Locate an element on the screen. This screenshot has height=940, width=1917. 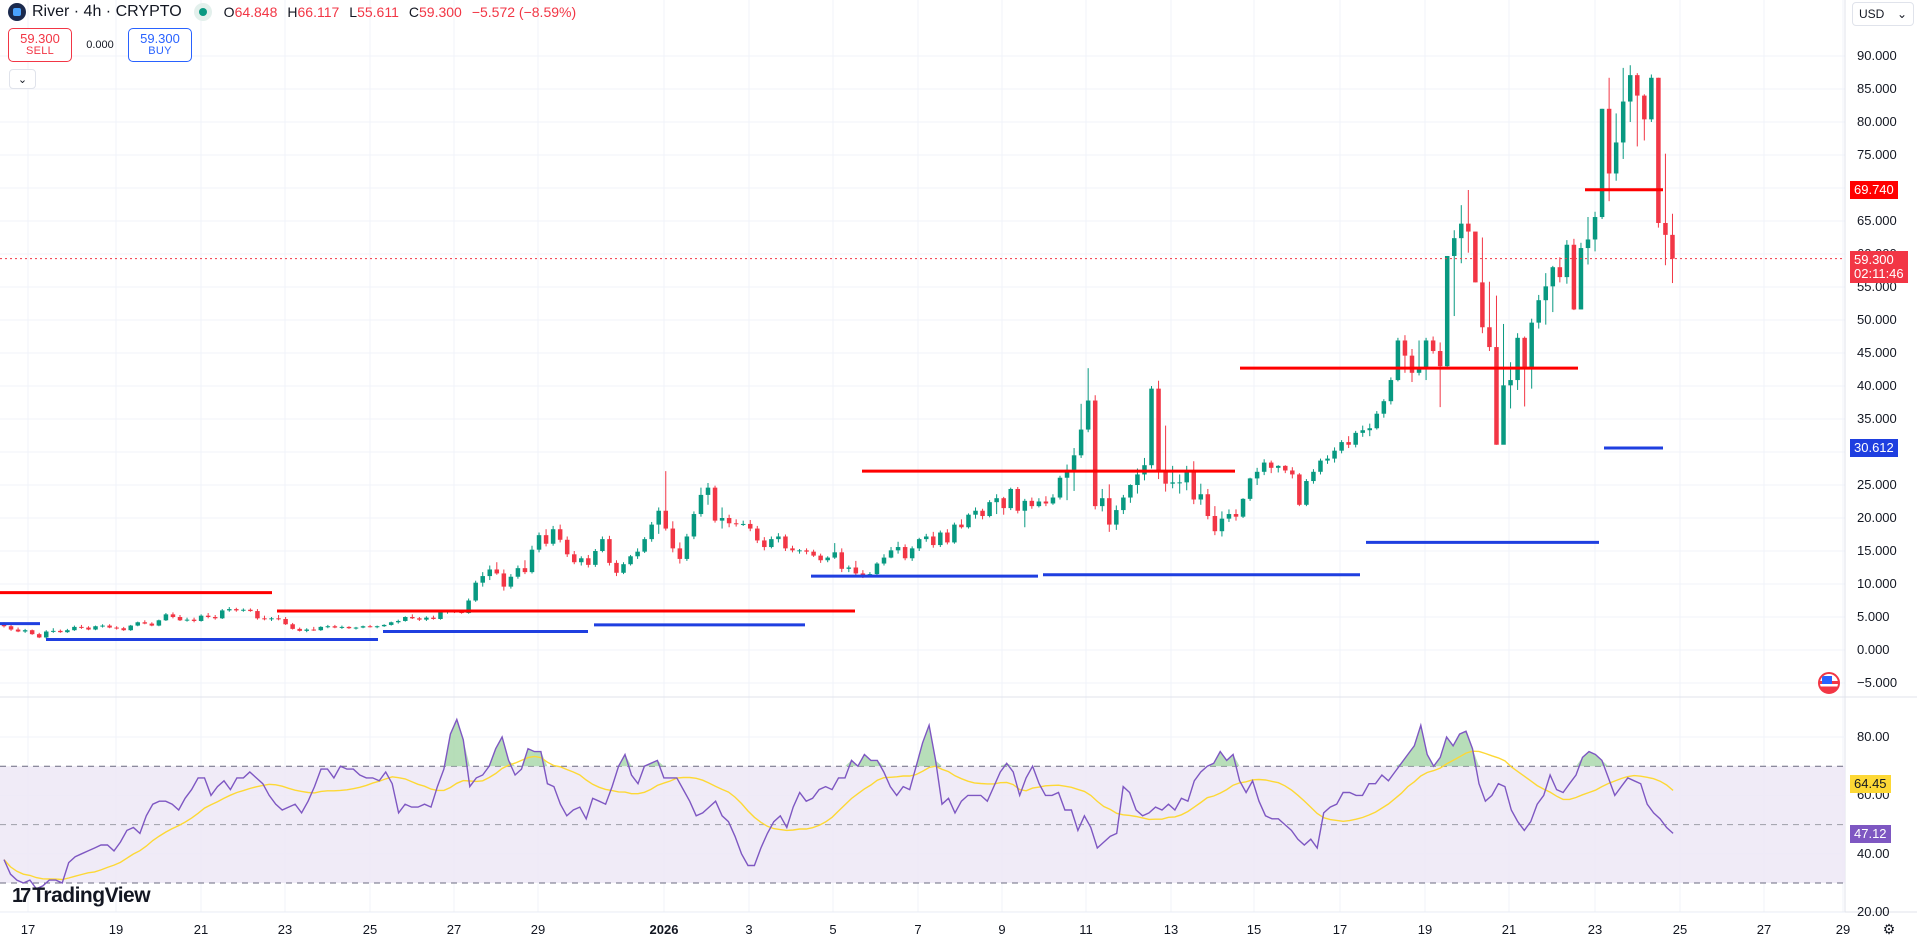
settings-icon: ⚙ is located at coordinates (1889, 929).